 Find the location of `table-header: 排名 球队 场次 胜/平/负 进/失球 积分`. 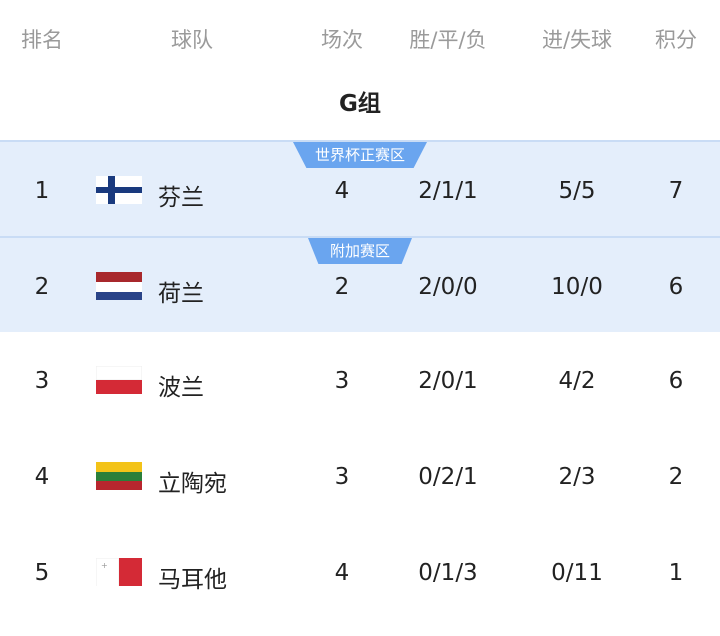

table-header: 排名 球队 场次 胜/平/负 进/失球 积分 is located at coordinates (360, 40).